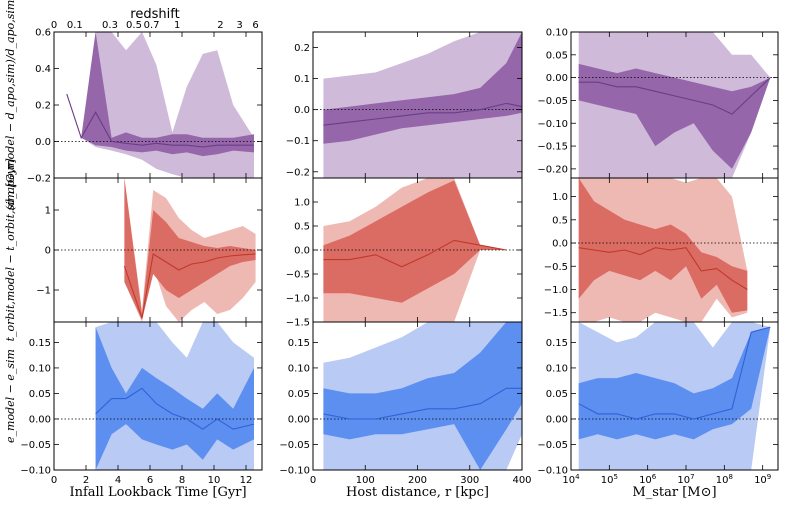 Image resolution: width=789 pixels, height=507 pixels. Describe the element at coordinates (417, 492) in the screenshot. I see `x-axis-label: Host distance, r [kpc]` at that location.